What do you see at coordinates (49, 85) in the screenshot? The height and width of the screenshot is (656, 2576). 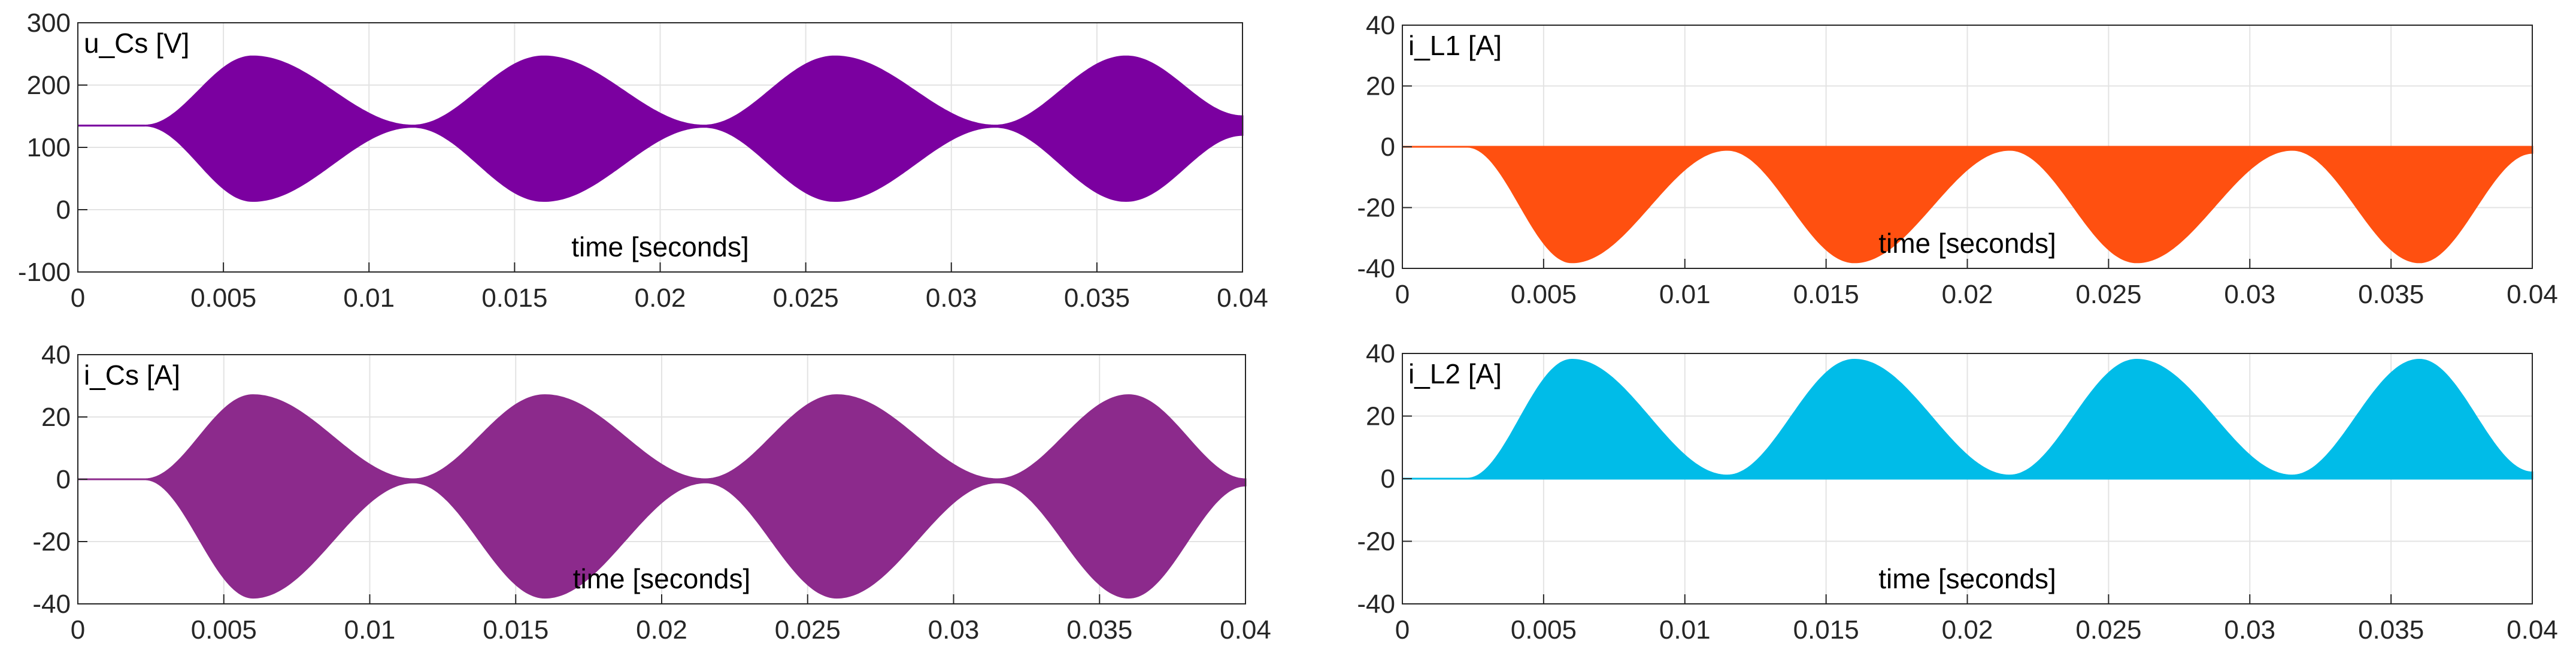 I see `y-tick-label: 200` at bounding box center [49, 85].